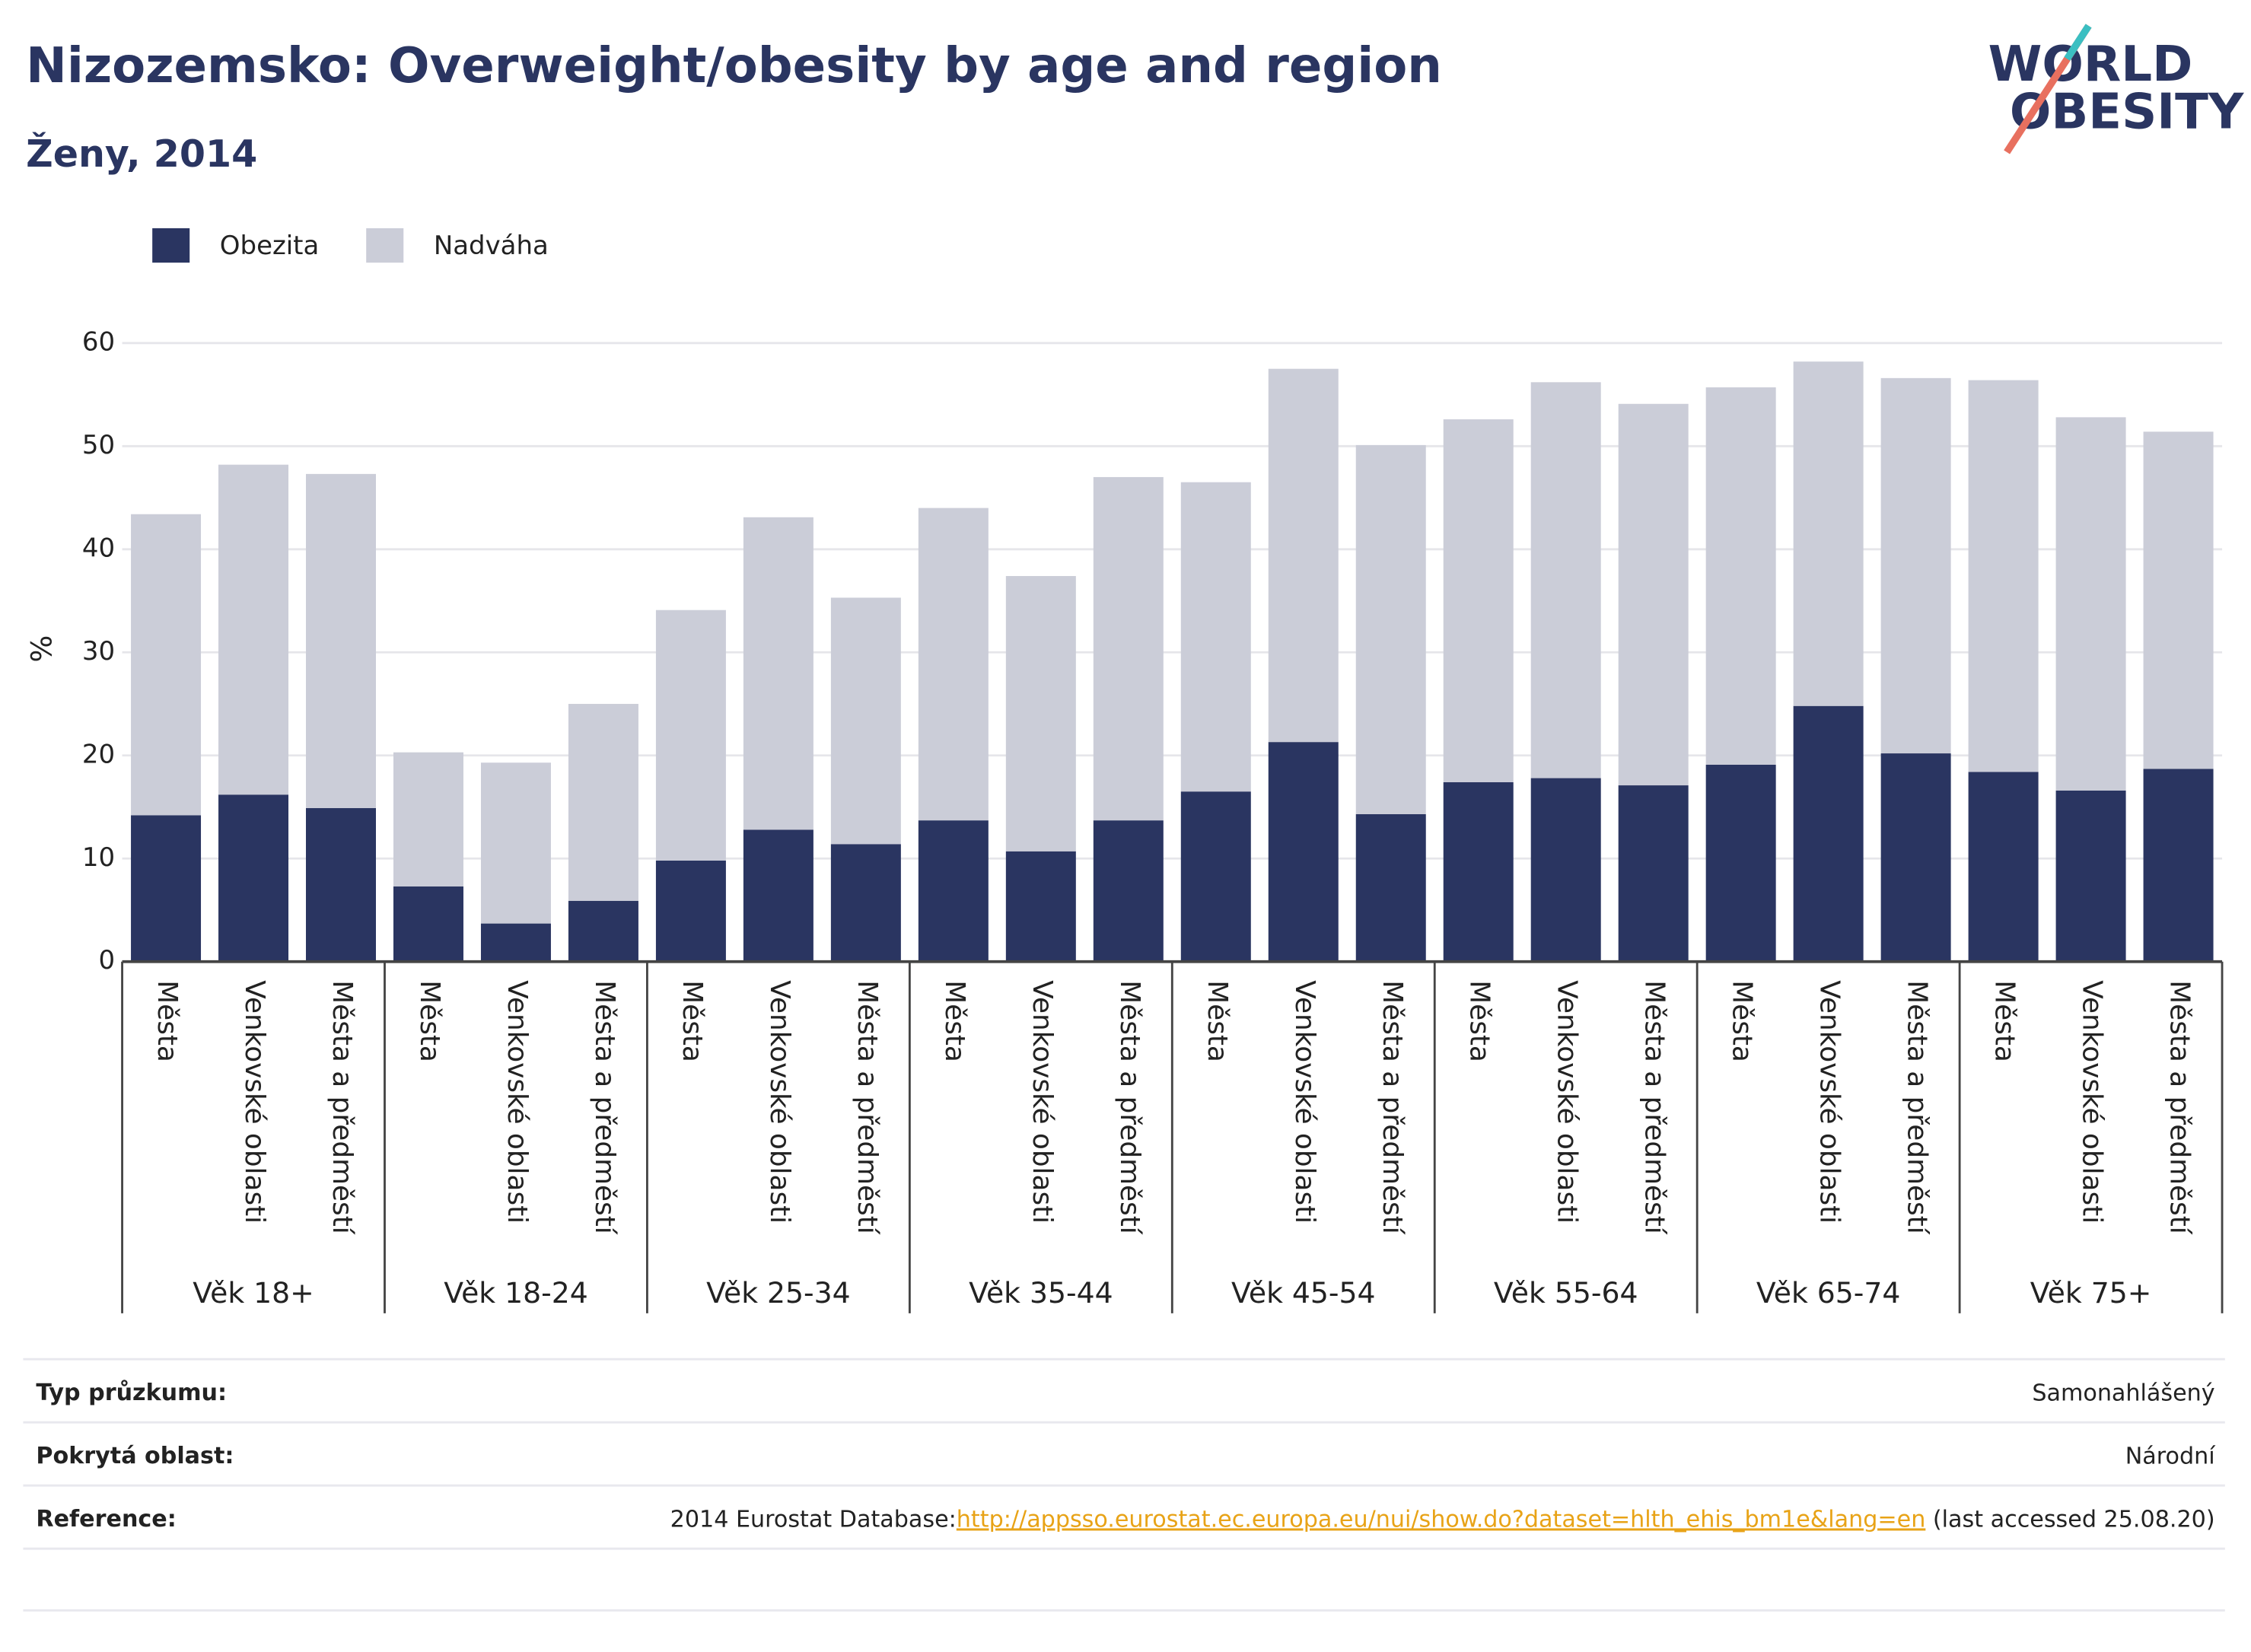  Describe the element at coordinates (813, 1519) in the screenshot. I see `row-value-text: 2014 Eurostat Database:` at that location.